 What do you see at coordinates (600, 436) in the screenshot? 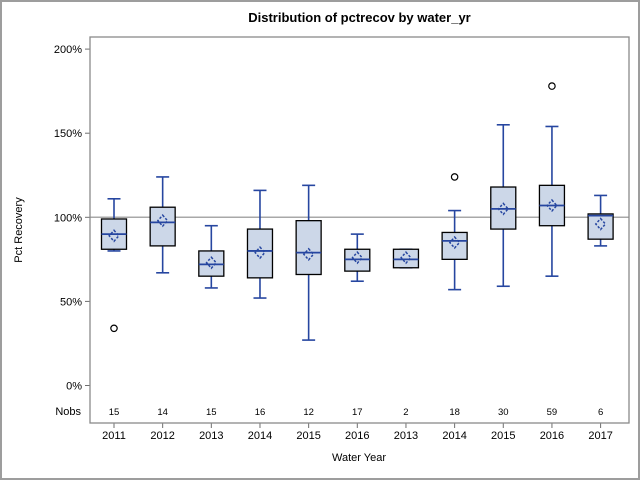
I see `x-category-label: 2017` at bounding box center [600, 436].